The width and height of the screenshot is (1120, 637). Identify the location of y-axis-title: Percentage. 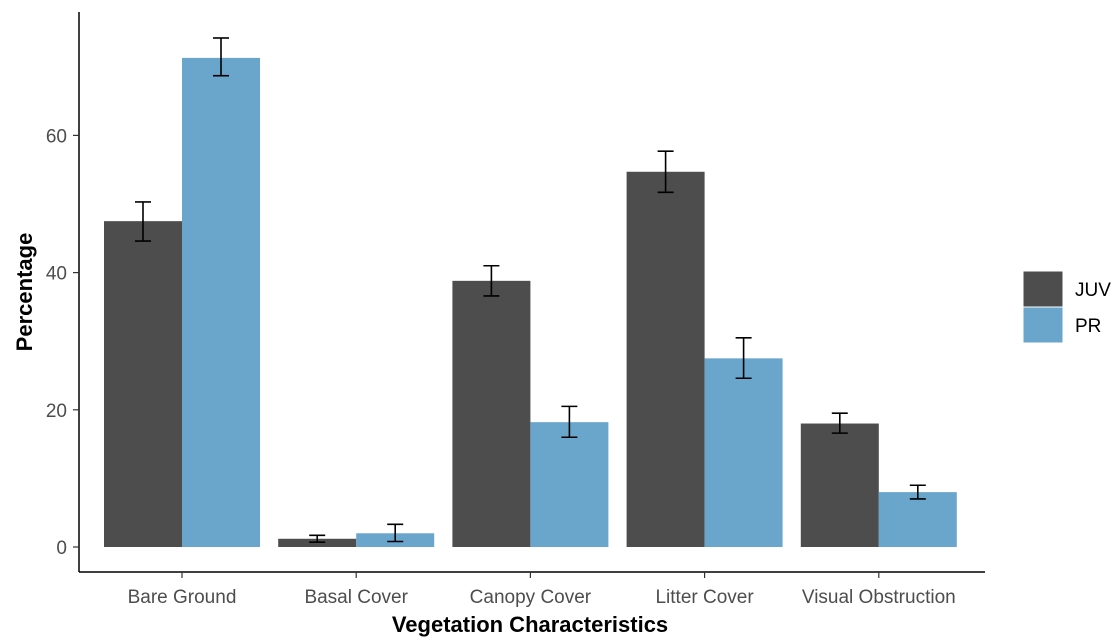
(24, 292).